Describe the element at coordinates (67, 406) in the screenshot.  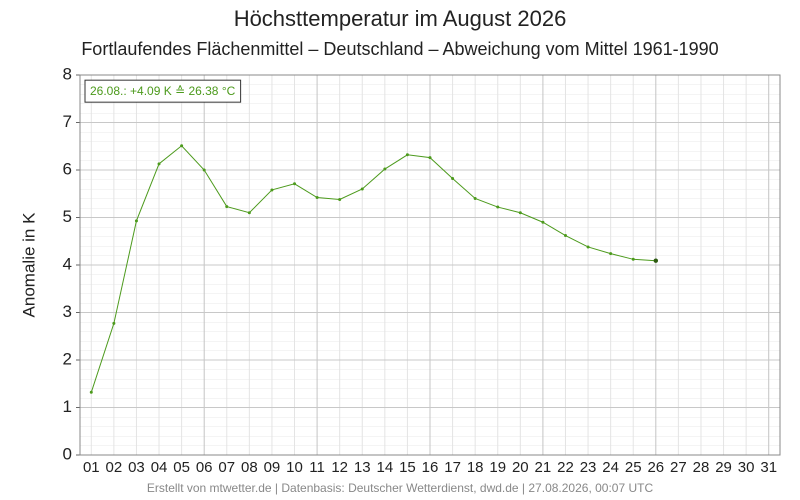
I see `y-tick-label: 1` at that location.